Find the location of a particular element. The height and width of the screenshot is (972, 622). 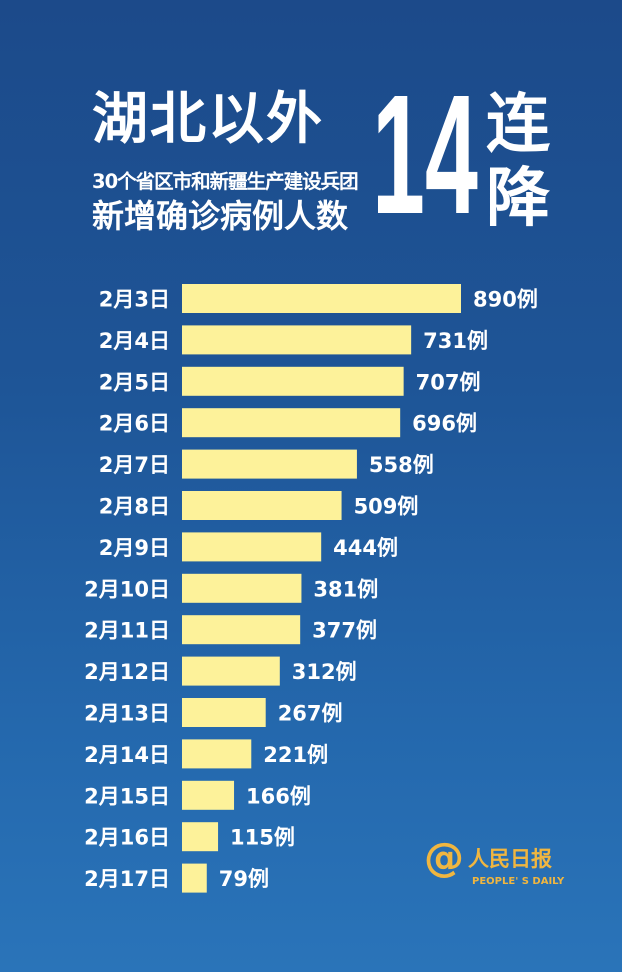

value-label: 267例 is located at coordinates (310, 714).